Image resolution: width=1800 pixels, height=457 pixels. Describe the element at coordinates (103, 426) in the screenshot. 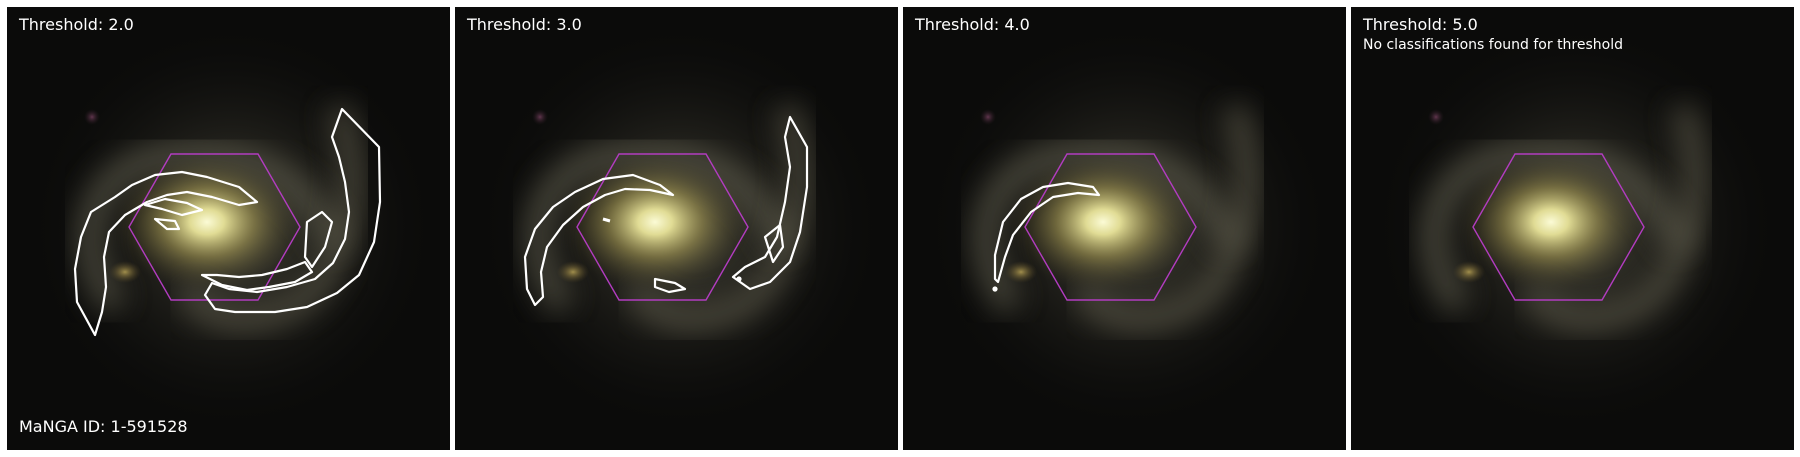

I see `manga-id-label: MaNGA ID: 1-591528` at that location.